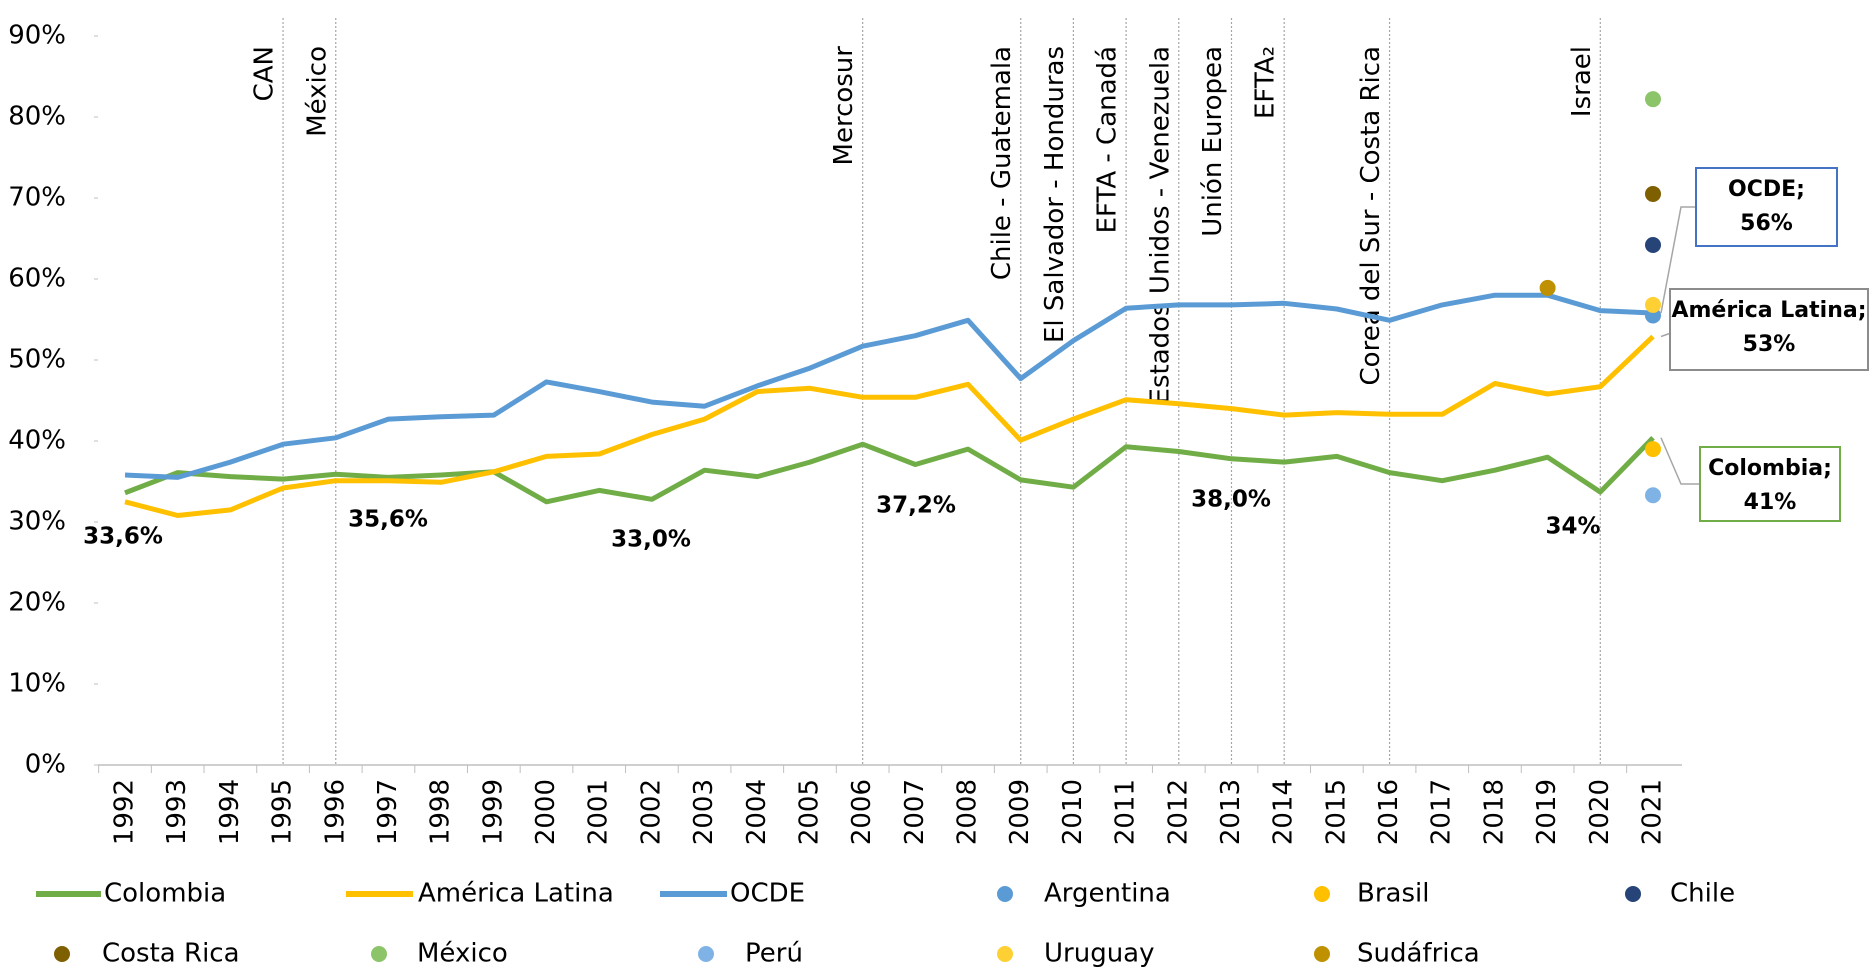 This screenshot has width=1870, height=975. Describe the element at coordinates (1107, 894) in the screenshot. I see `legend-label: Argentina` at that location.